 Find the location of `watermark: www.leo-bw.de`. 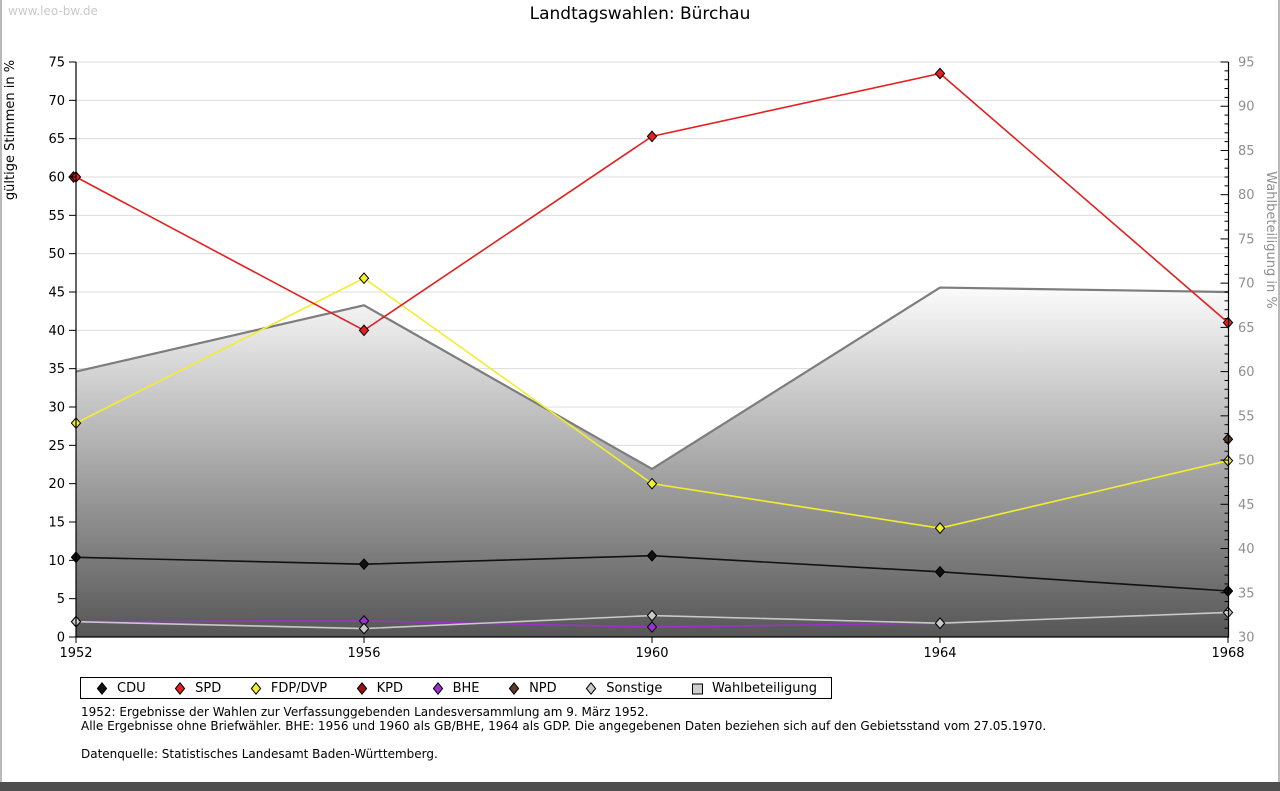

watermark: www.leo-bw.de is located at coordinates (53, 11).